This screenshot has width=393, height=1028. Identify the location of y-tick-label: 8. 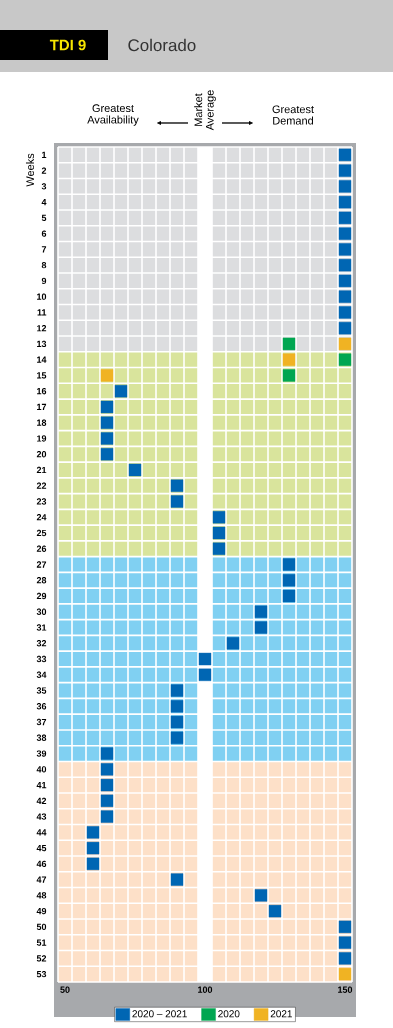
(44, 265).